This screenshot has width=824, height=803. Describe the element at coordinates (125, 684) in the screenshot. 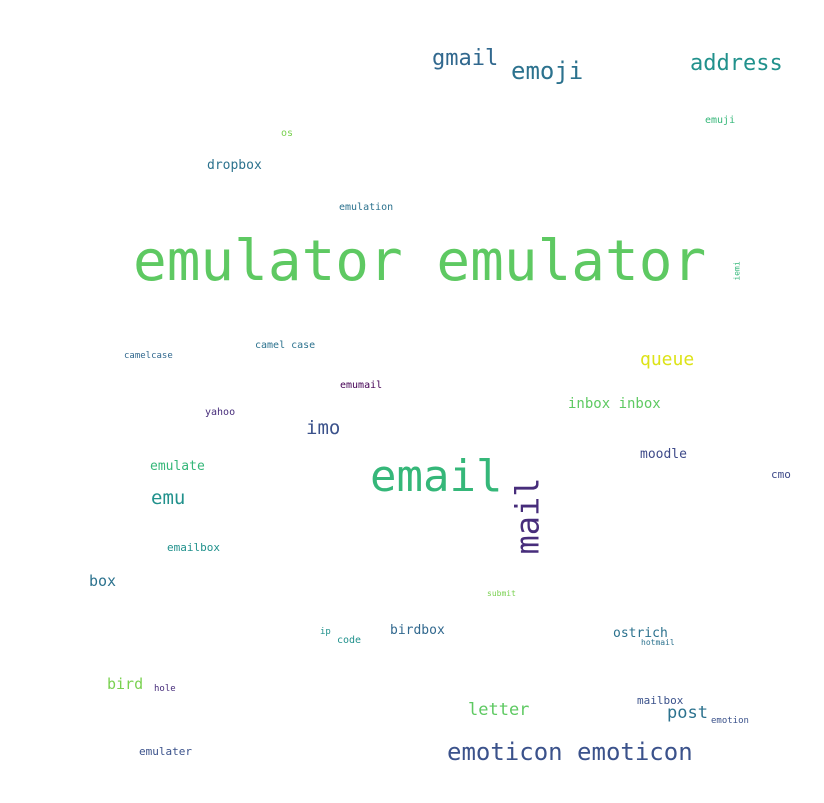

I see `word-bird: bird` at that location.